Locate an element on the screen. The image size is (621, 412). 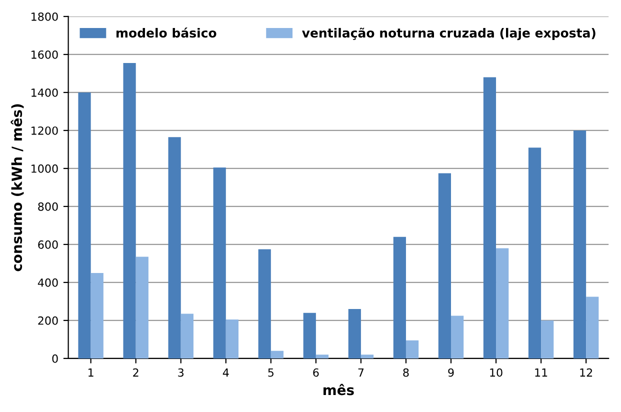
x-tick-label: 11 is located at coordinates (541, 372).